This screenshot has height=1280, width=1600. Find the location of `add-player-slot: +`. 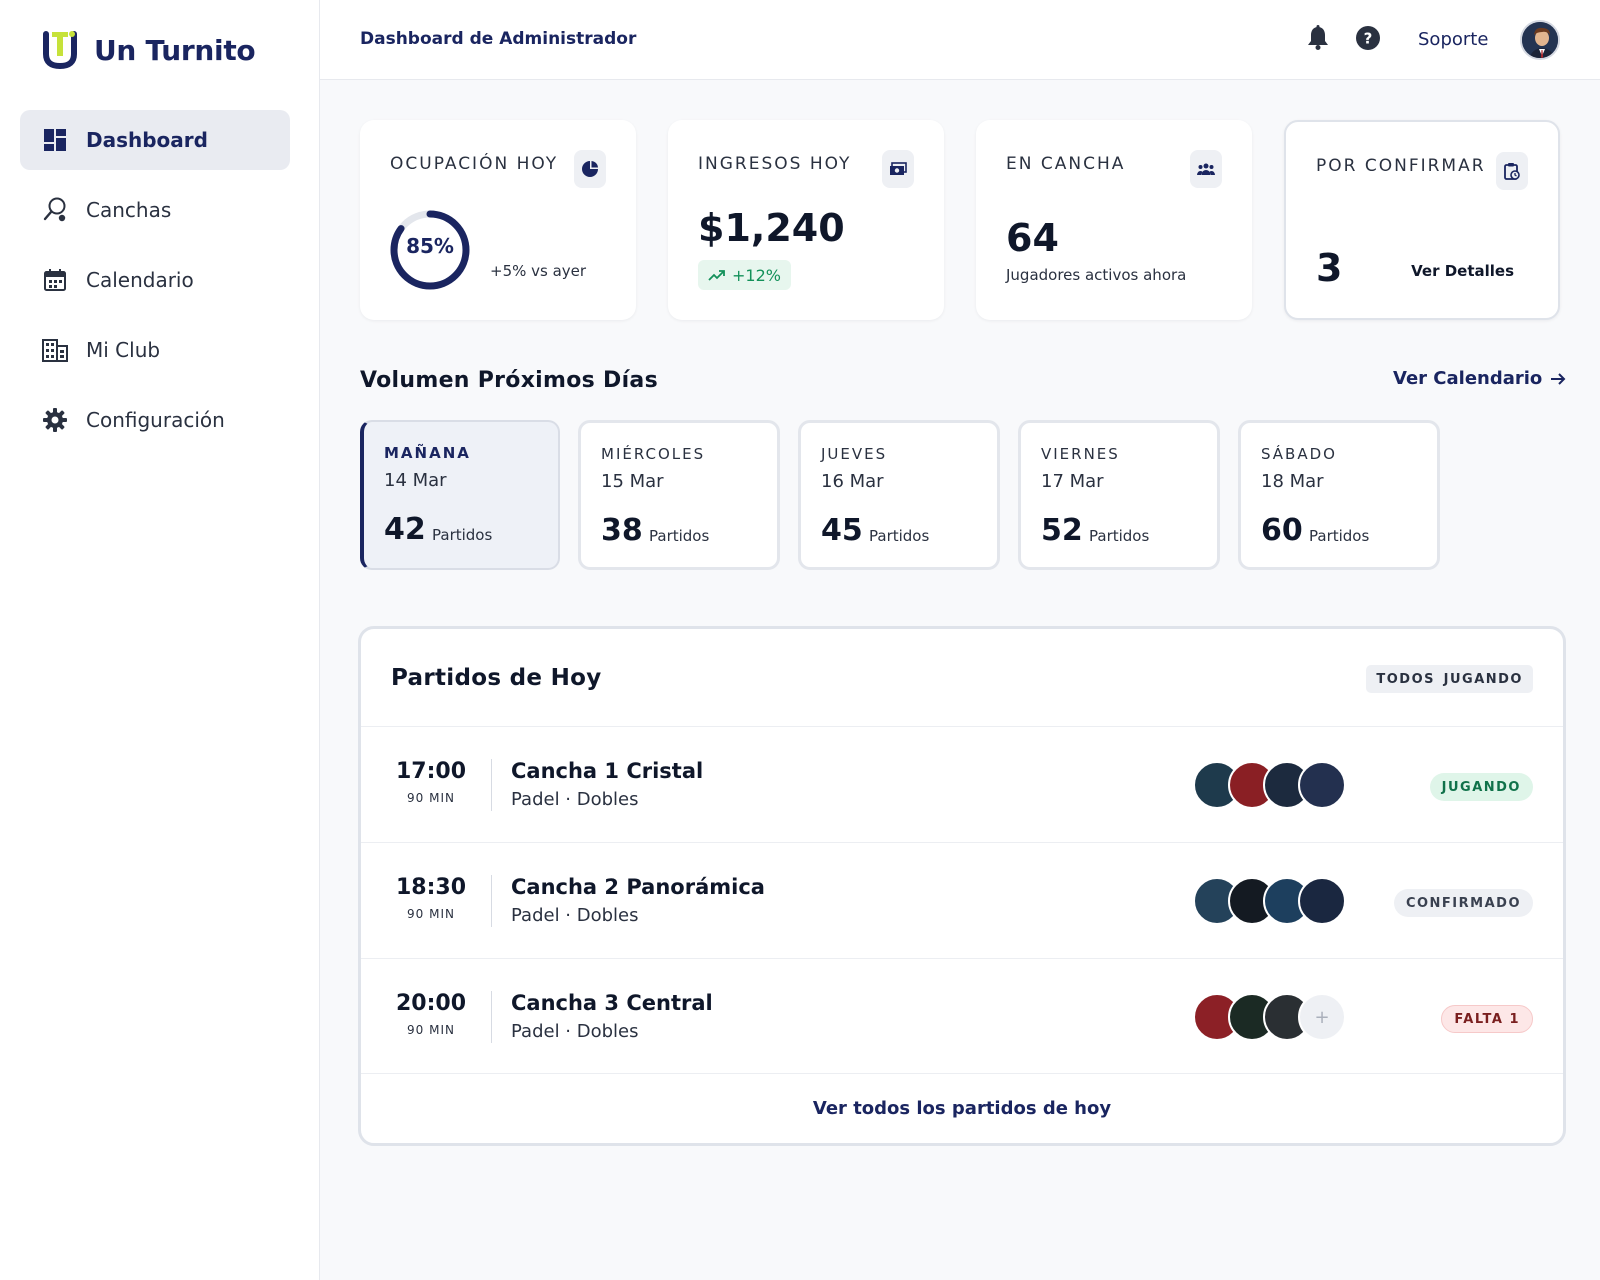

add-player-slot: + is located at coordinates (1322, 1017).